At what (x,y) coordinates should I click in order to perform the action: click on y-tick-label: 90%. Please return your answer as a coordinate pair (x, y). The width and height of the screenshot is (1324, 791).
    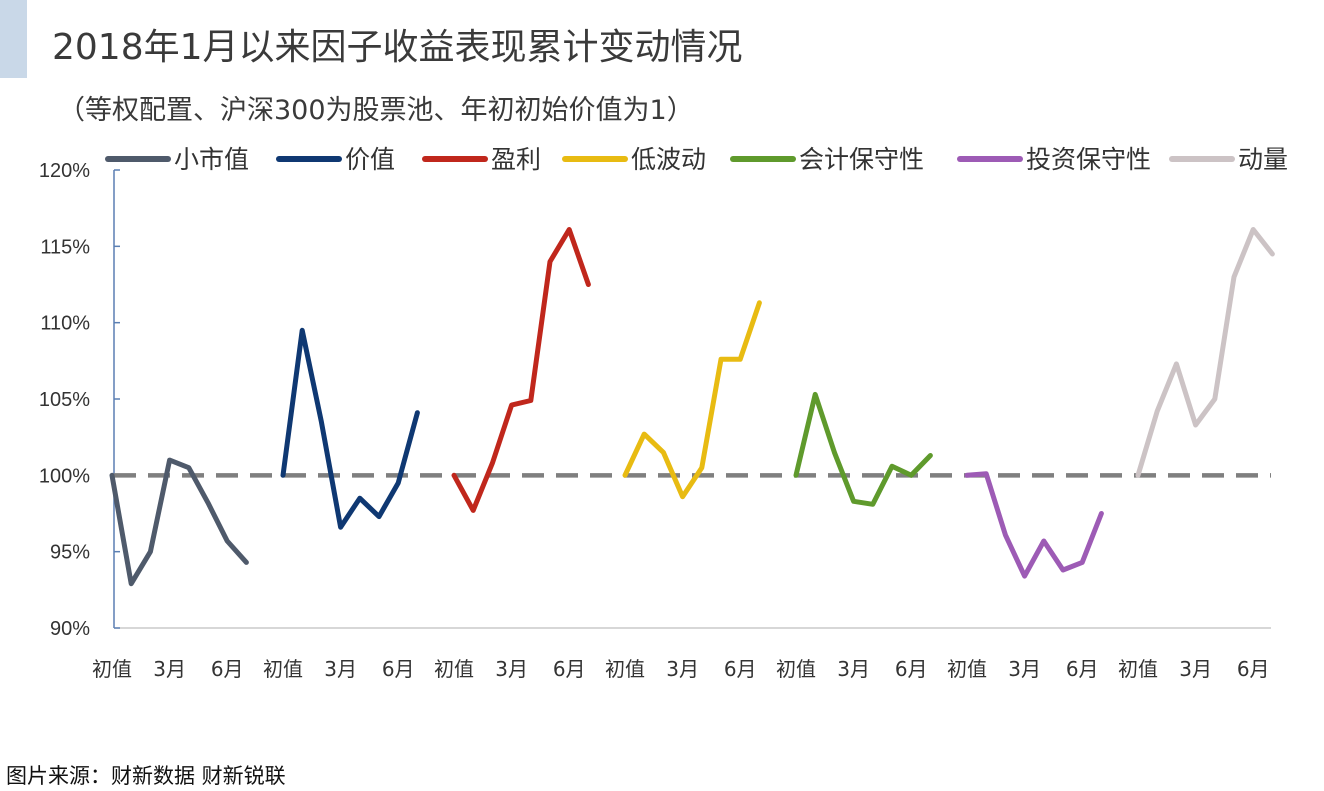
    Looking at the image, I should click on (70, 629).